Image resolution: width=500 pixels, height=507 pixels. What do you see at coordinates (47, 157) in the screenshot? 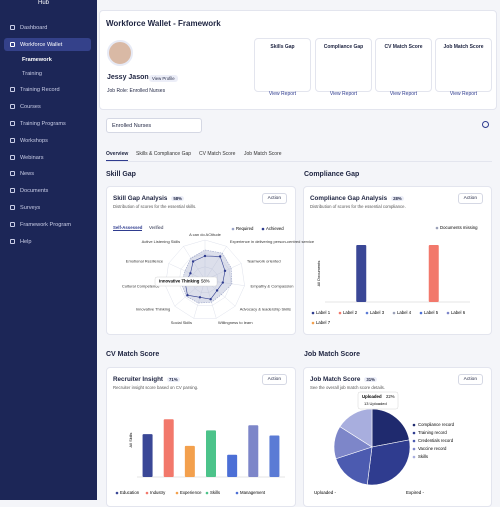
I see `nav-item: Webinars` at bounding box center [47, 157].